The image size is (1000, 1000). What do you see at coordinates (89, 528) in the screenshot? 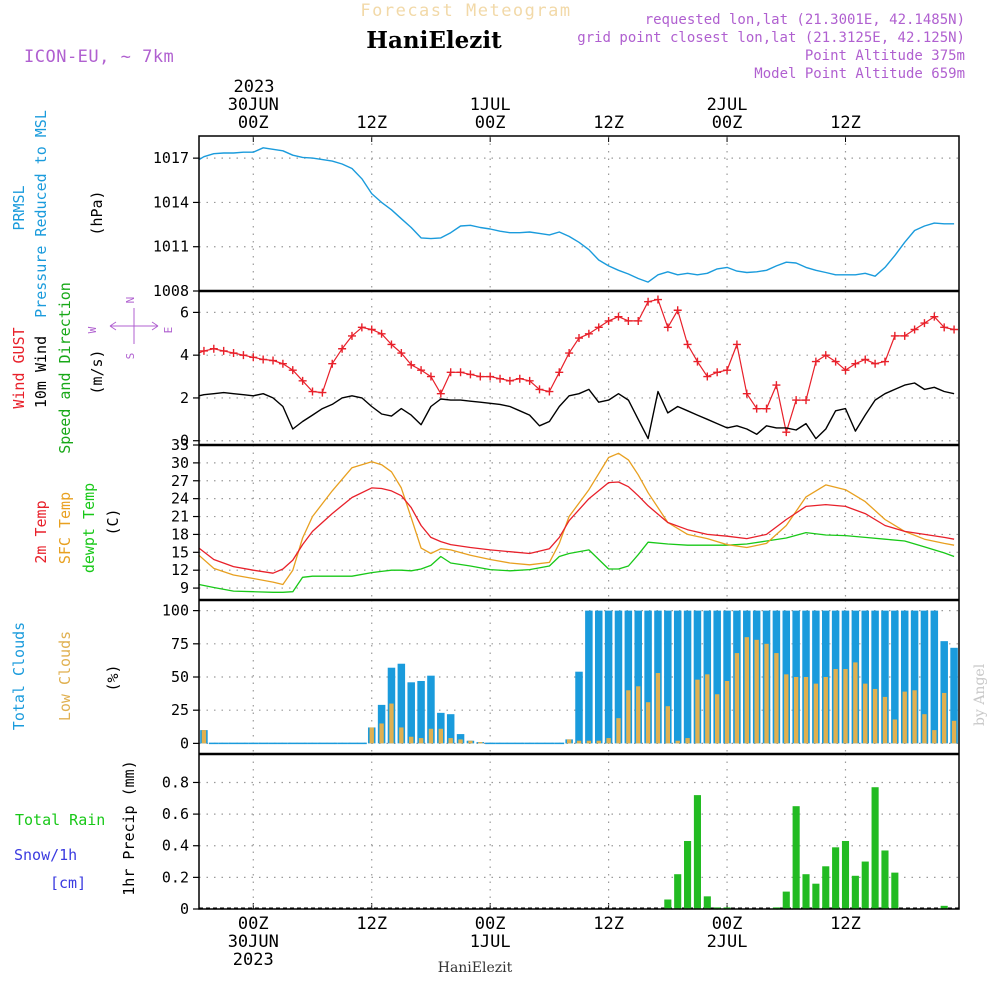
I see `temp-label-dewpt: dewpt Temp` at bounding box center [89, 528].